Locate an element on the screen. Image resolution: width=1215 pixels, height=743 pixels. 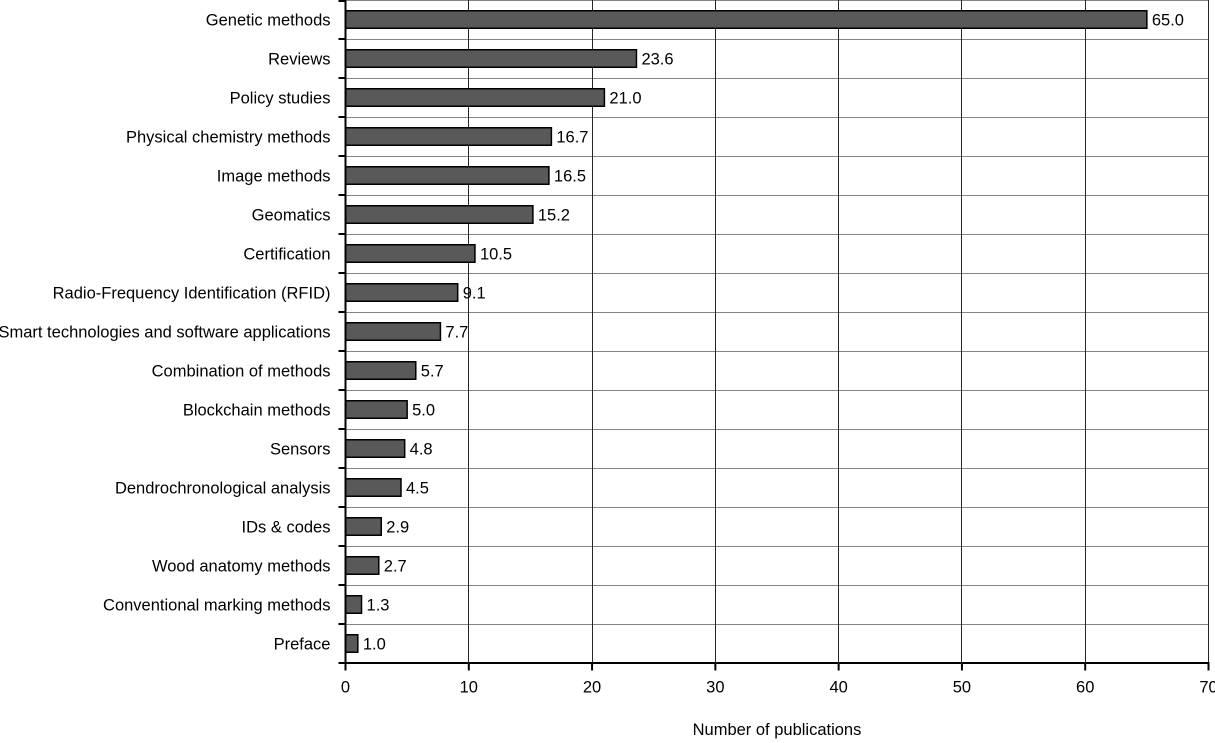
svg-text: 20 is located at coordinates (592, 688).